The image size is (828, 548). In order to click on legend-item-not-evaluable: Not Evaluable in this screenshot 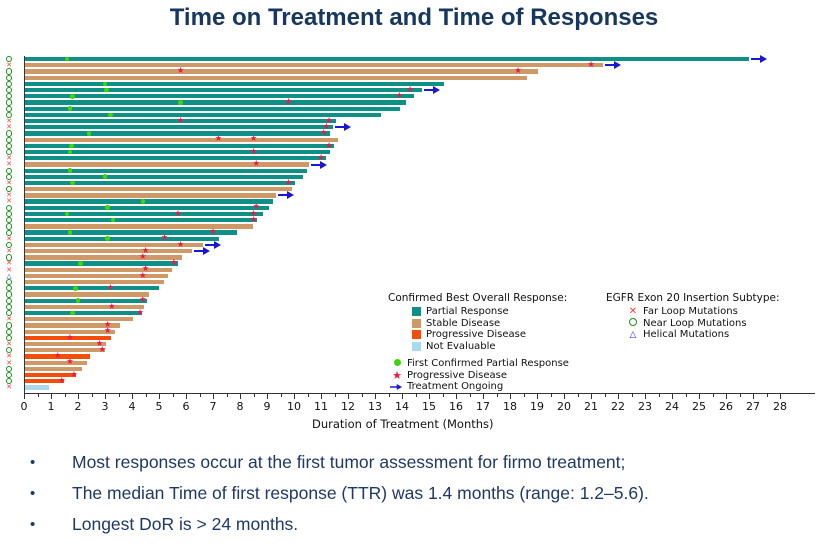, I will do `click(490, 347)`.